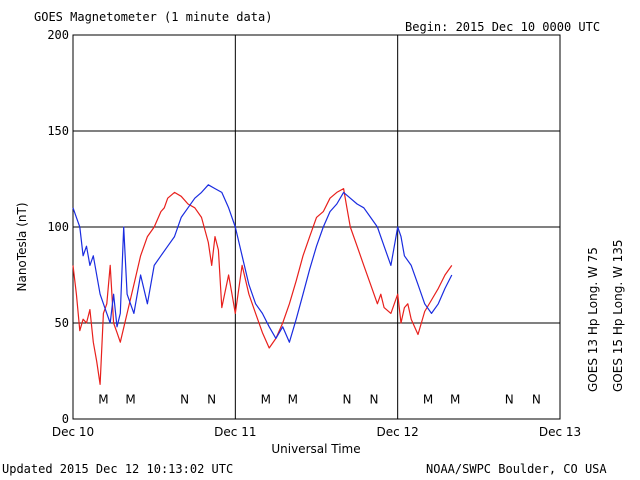  I want to click on updated-label: Updated 2015 Dec 12 10:13:02 UTC, so click(117, 469).